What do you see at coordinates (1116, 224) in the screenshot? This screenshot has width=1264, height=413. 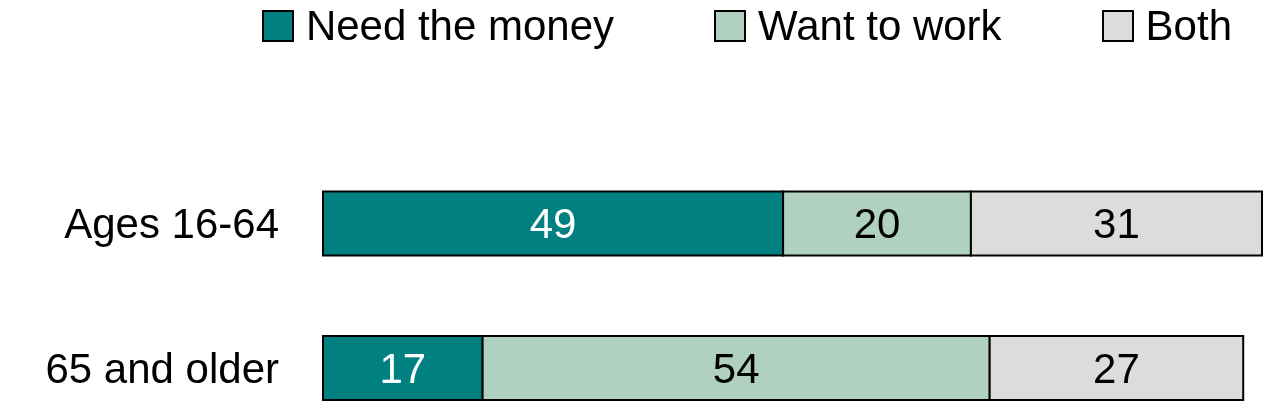 I see `data-label: 31` at bounding box center [1116, 224].